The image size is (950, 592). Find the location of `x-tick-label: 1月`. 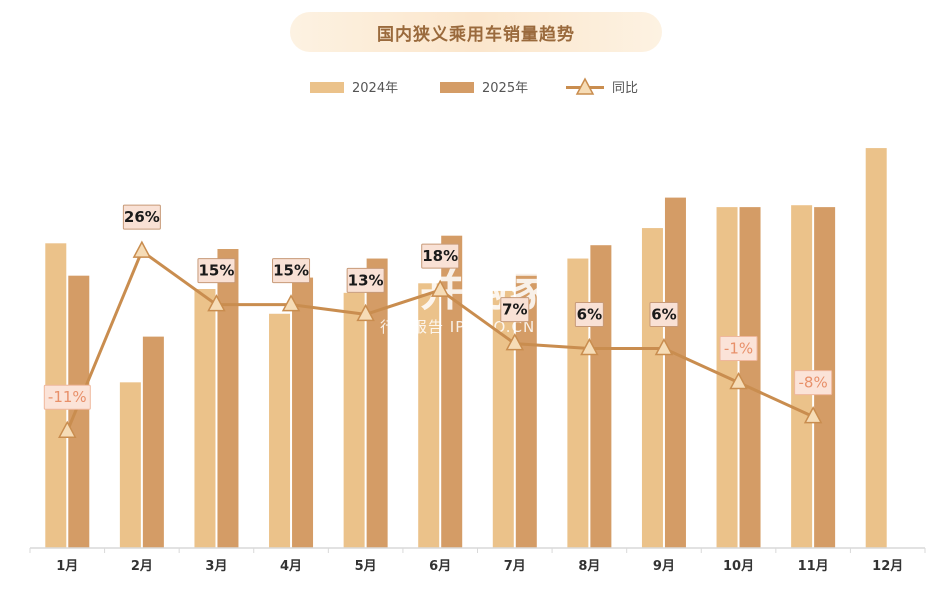

x-tick-label: 1月 is located at coordinates (67, 566).